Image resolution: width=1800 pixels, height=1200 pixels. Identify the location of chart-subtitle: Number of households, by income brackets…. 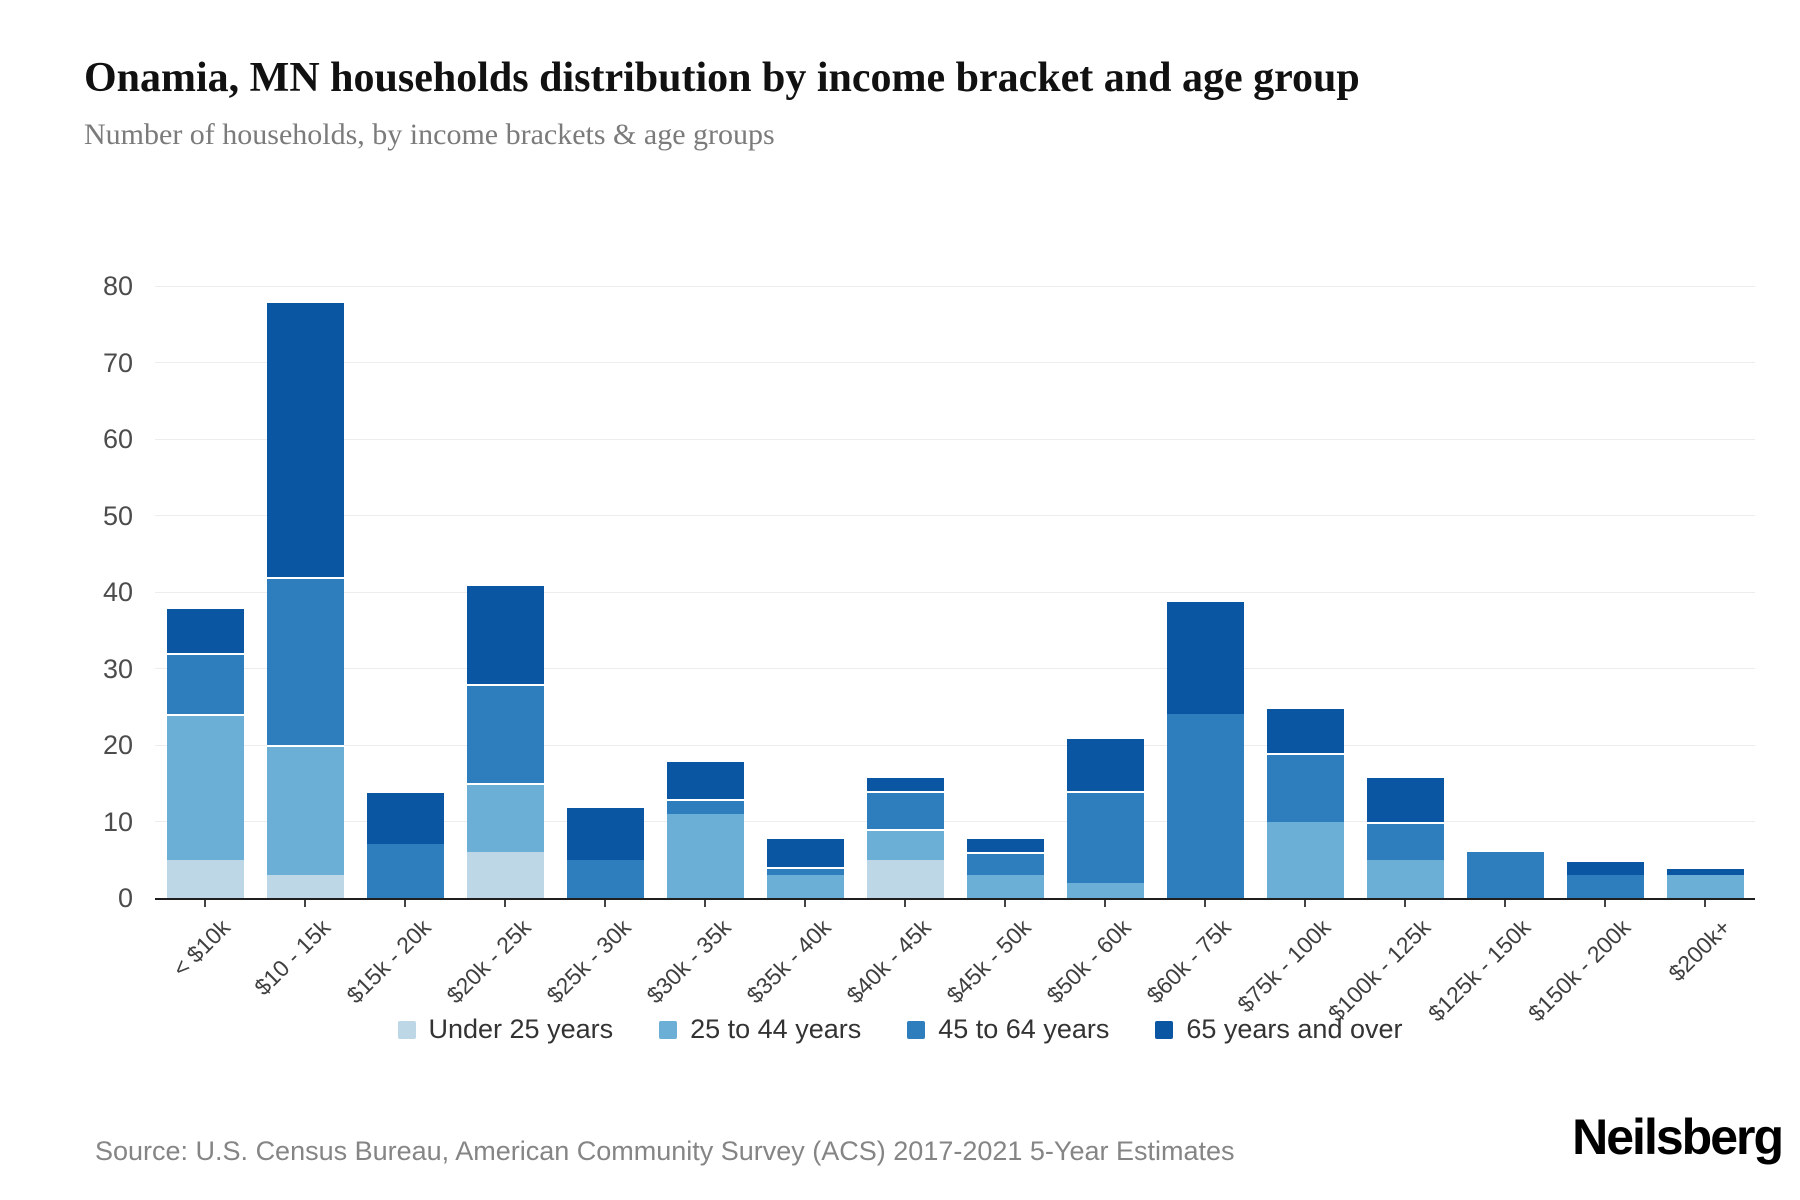
(429, 134).